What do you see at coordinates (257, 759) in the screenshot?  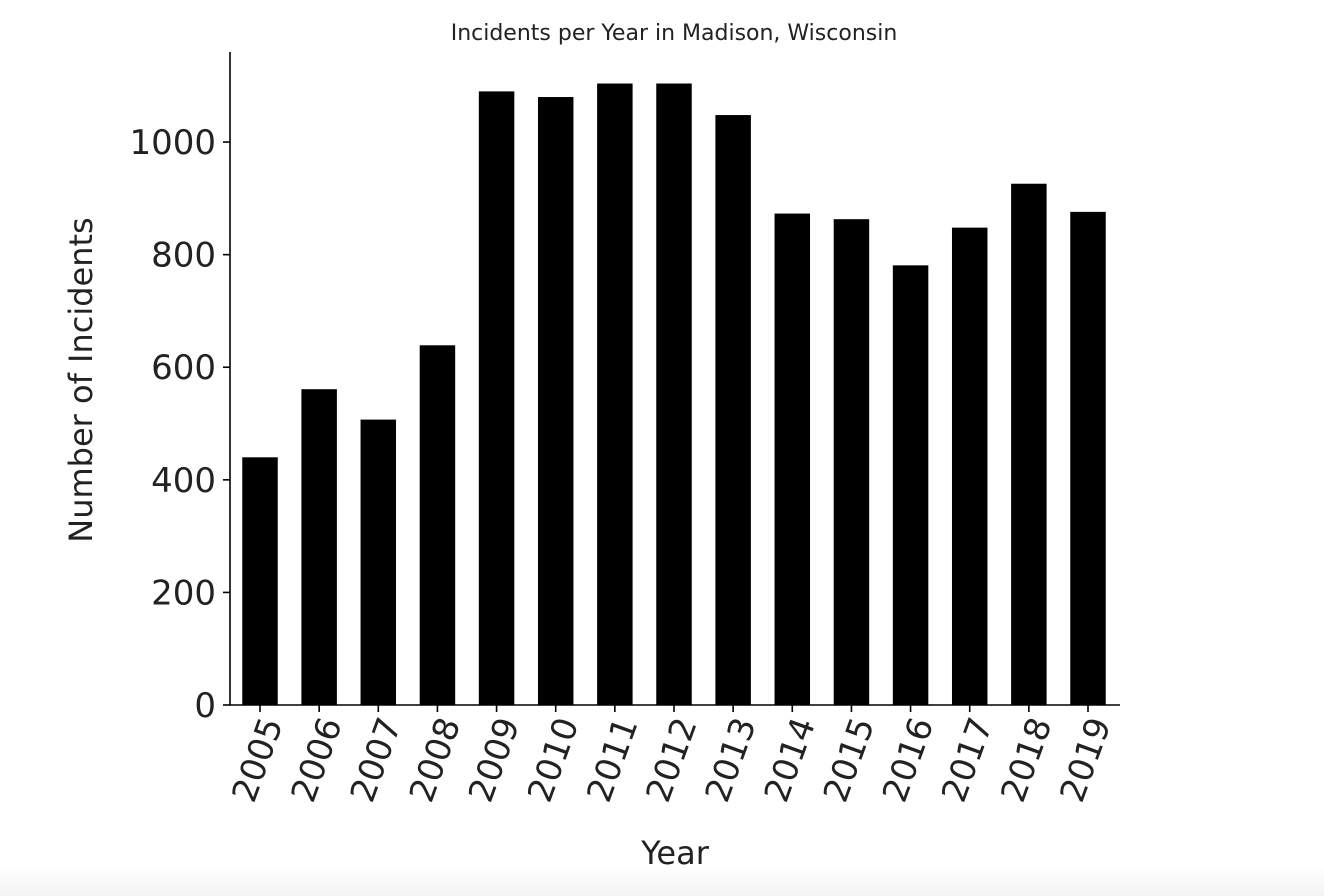 I see `x-tick-label: 2005` at bounding box center [257, 759].